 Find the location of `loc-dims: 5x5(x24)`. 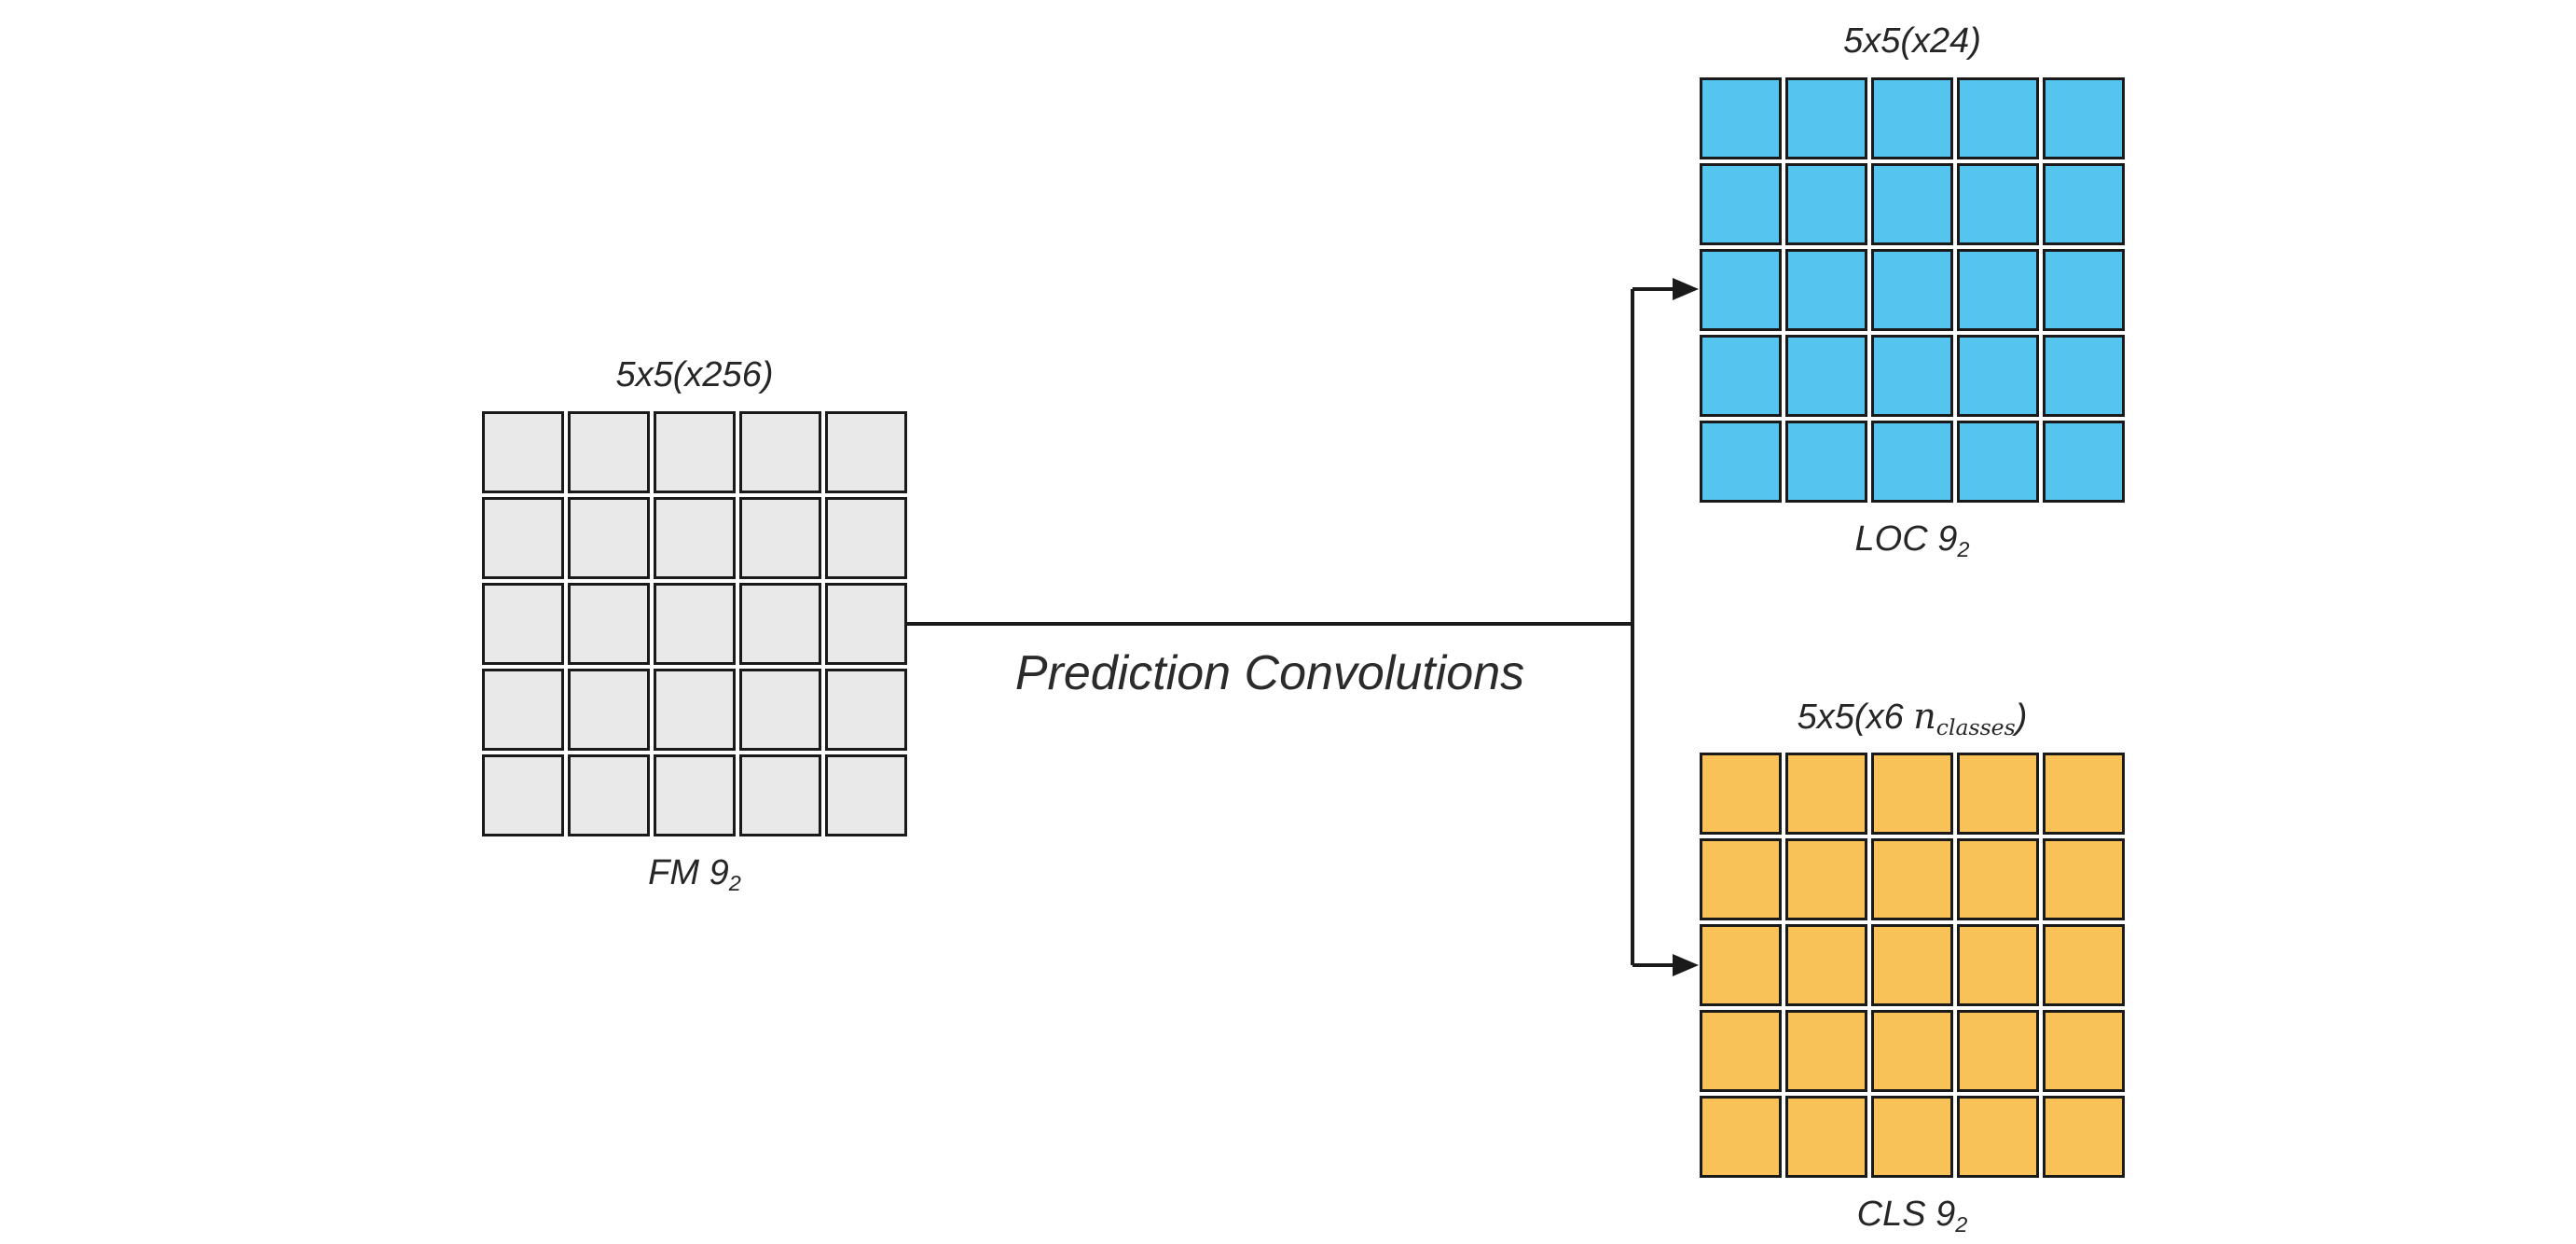

loc-dims: 5x5(x24) is located at coordinates (1912, 41).